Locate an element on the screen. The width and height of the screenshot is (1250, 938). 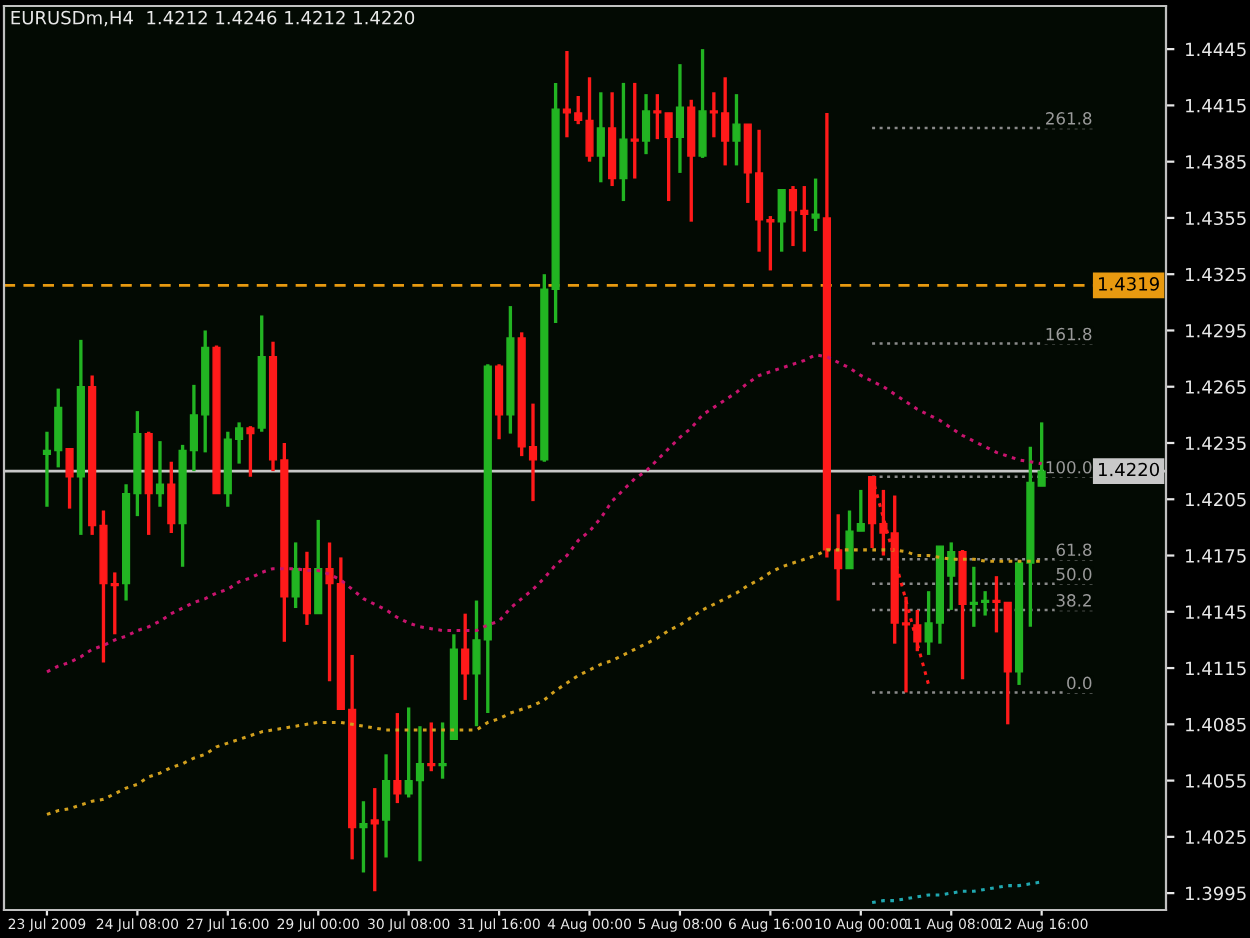
y-tick-label: 1.4085 is located at coordinates (1216, 724).